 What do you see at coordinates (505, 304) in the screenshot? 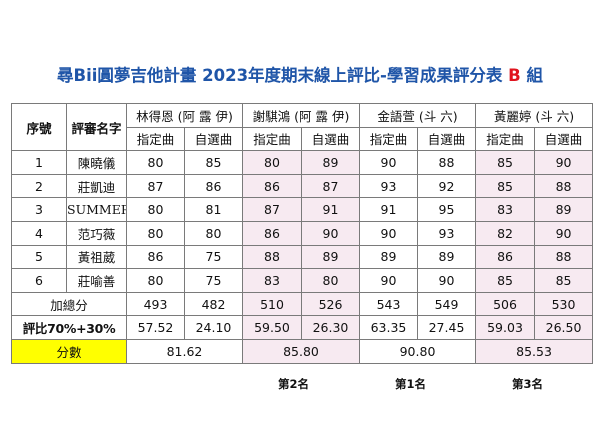
I see `total-cell: 506` at bounding box center [505, 304].